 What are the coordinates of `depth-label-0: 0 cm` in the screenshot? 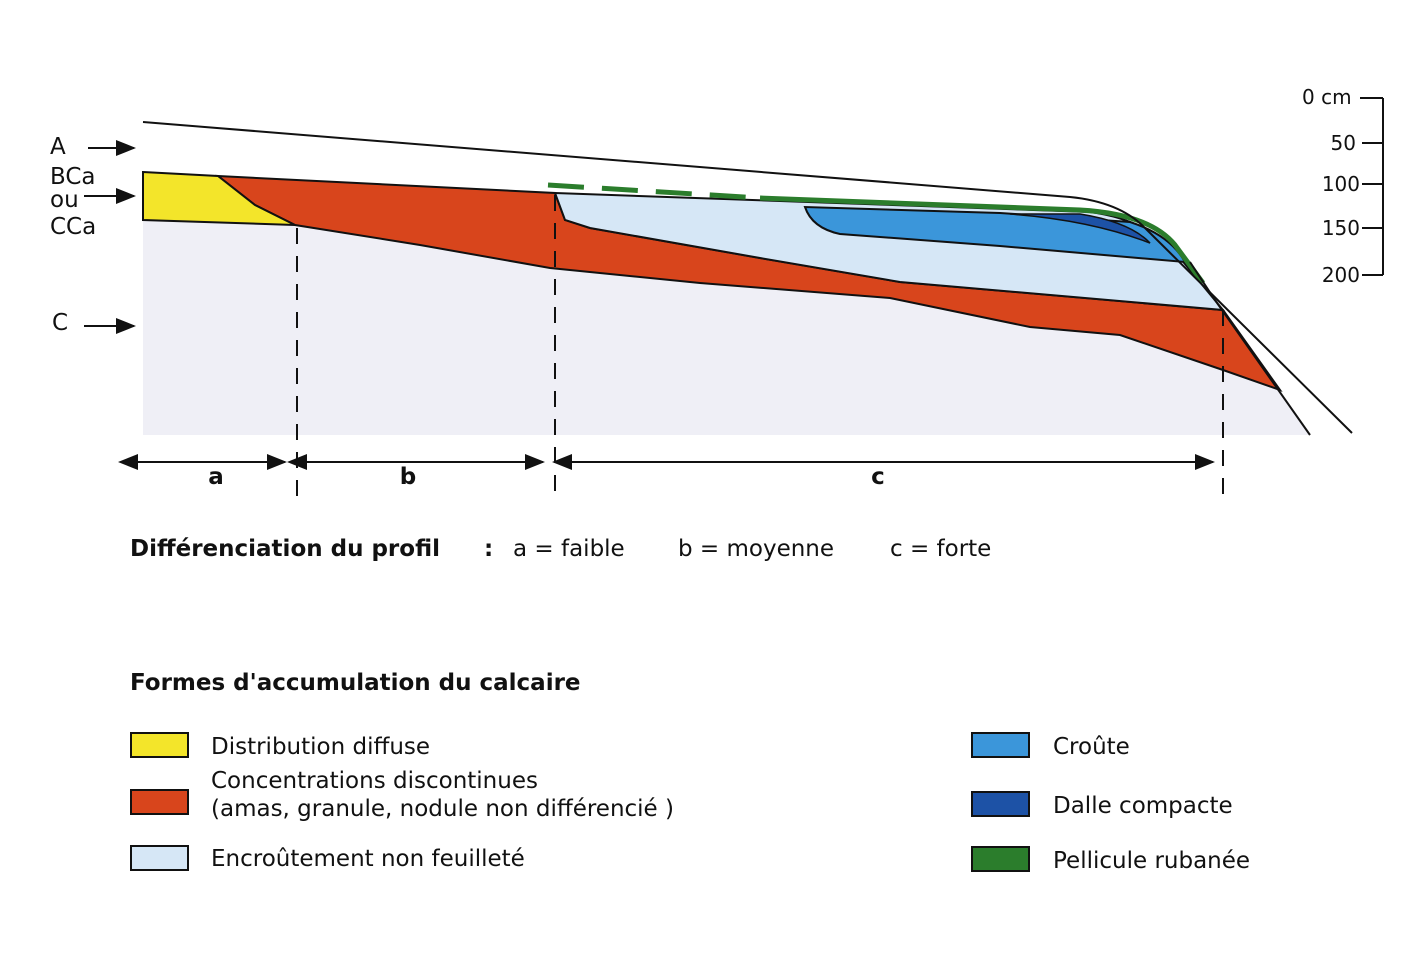 It's located at (1327, 97).